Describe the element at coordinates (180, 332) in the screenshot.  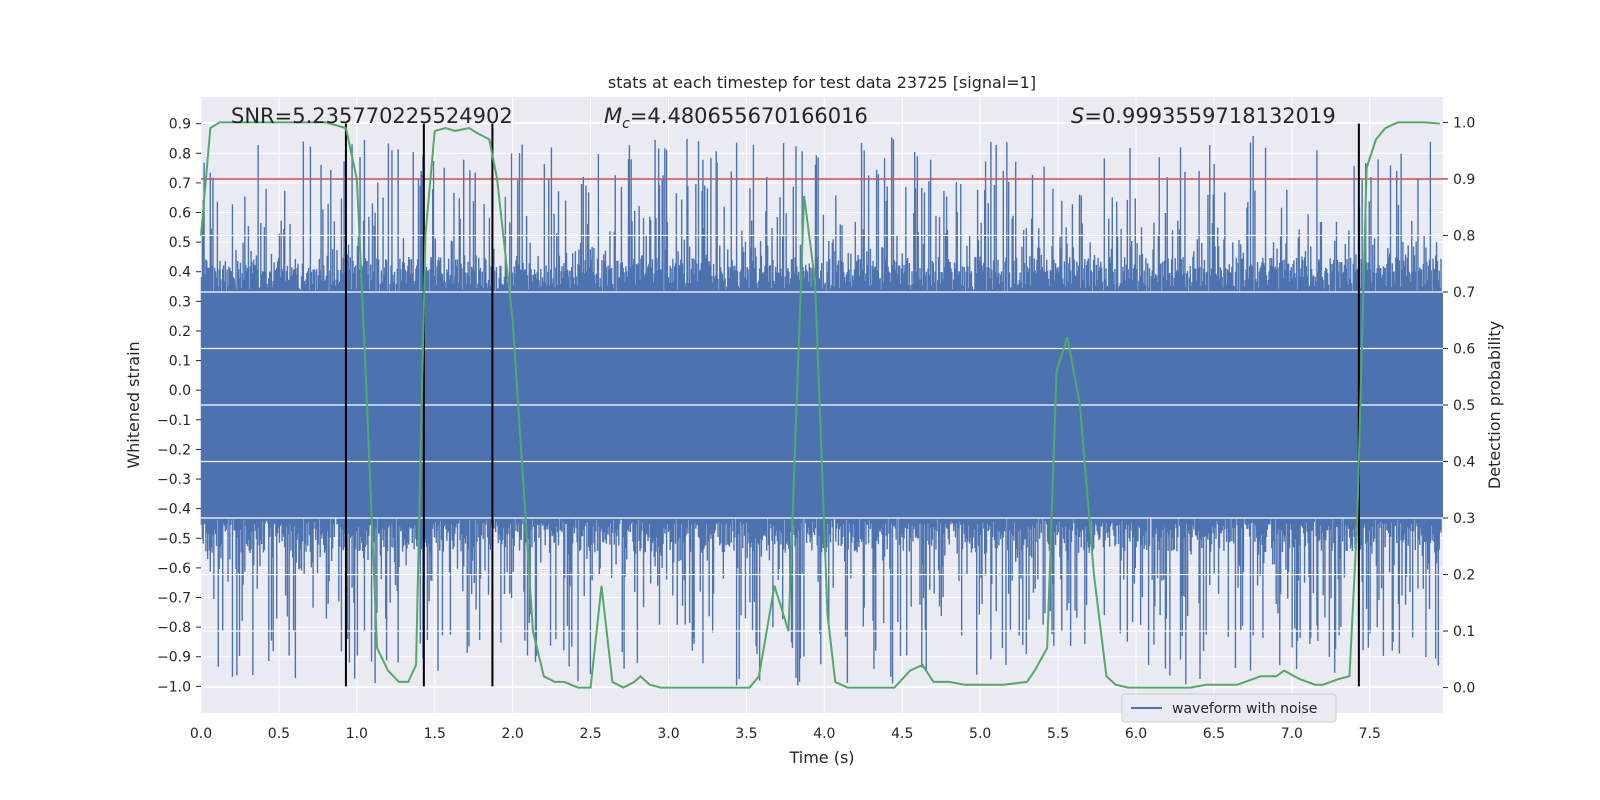
I see `y-left-tick-label: 0.2` at that location.